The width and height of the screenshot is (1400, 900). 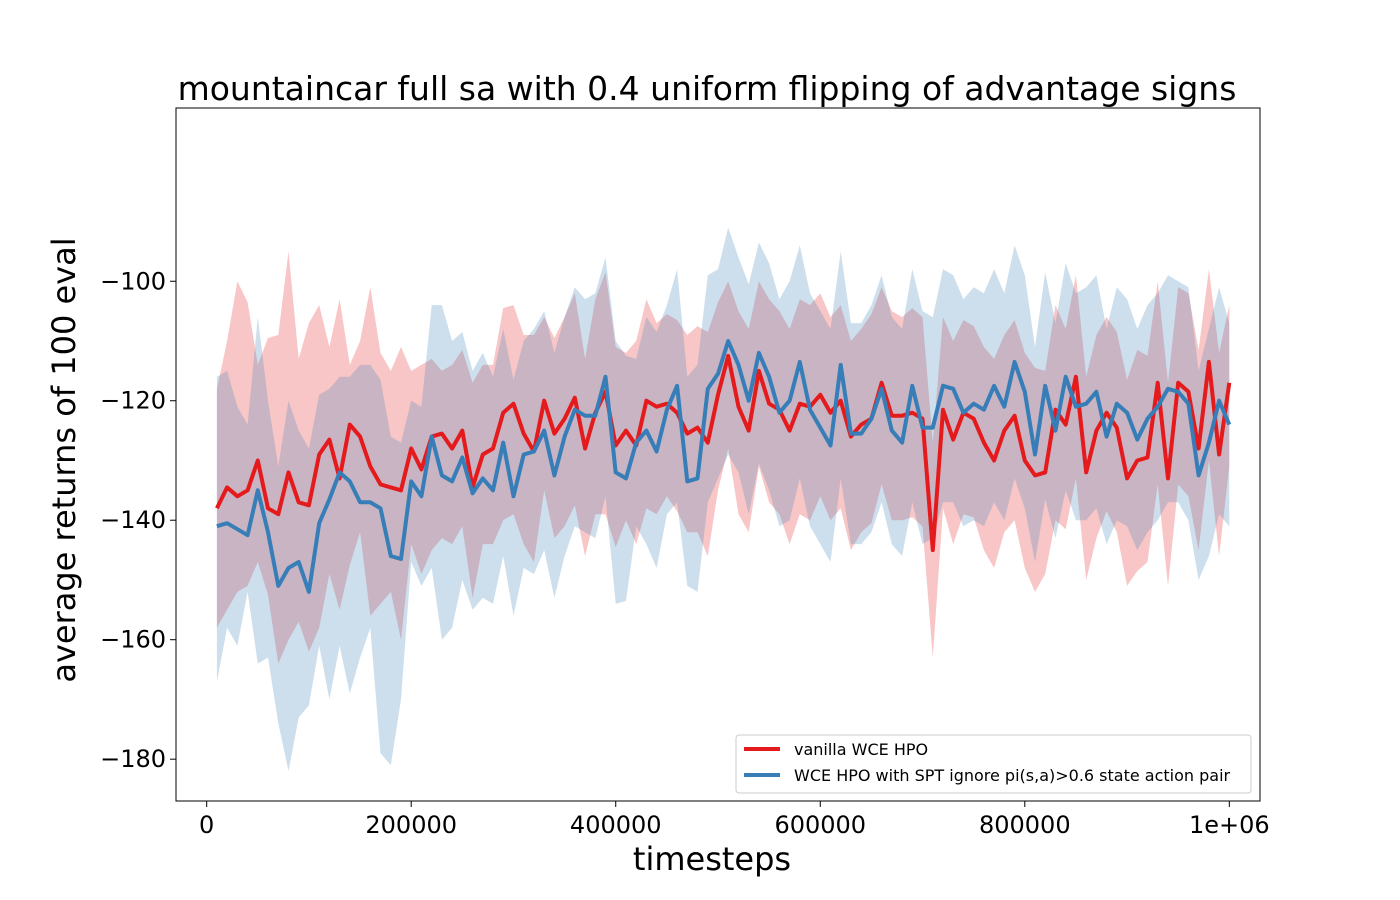 What do you see at coordinates (820, 825) in the screenshot?
I see `x-tick-label: 600000` at bounding box center [820, 825].